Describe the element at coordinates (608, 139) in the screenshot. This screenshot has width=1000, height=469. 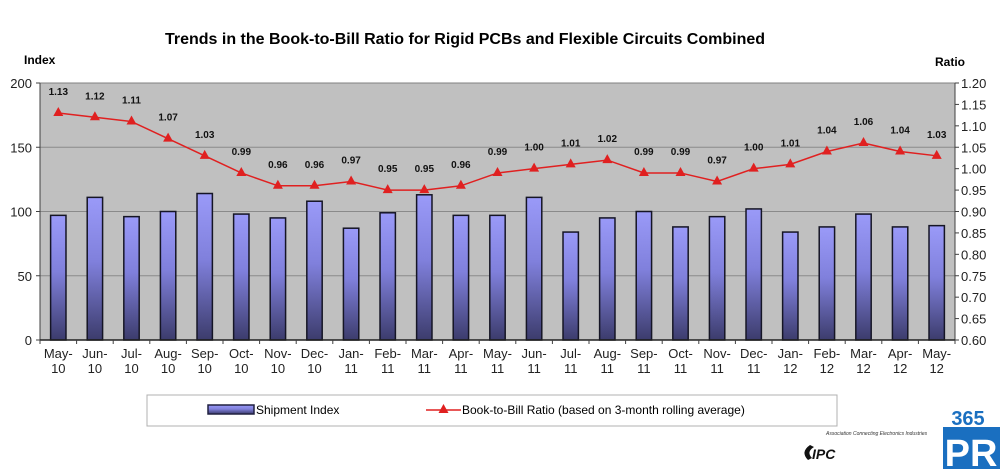
I see `book-to-bill-data-label: 1.02` at that location.